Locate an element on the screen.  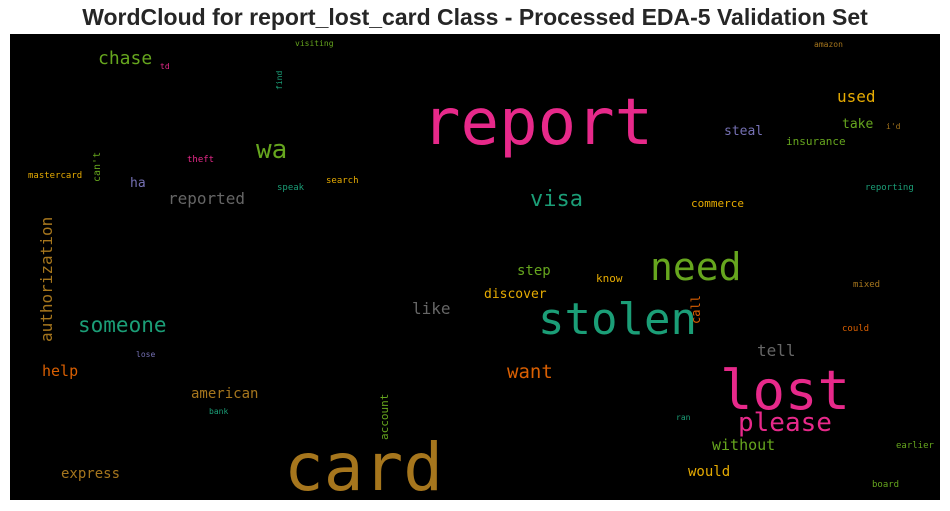
word-commerce: commerce is located at coordinates (717, 203).